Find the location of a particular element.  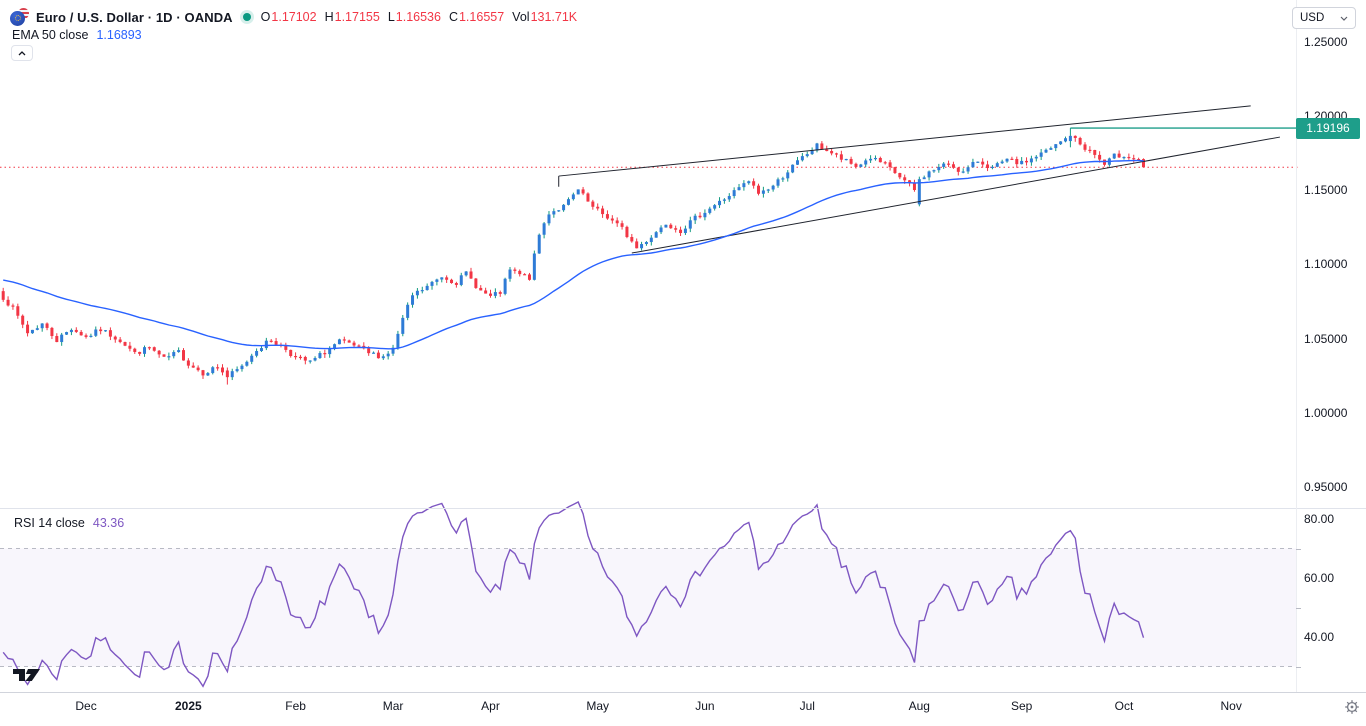

rsi-indicator-legend: RSI 14 close 43.36 is located at coordinates (69, 523).